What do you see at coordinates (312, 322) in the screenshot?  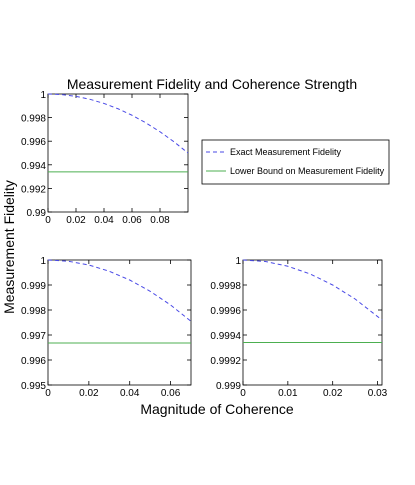 I see `plot-3-frame` at bounding box center [312, 322].